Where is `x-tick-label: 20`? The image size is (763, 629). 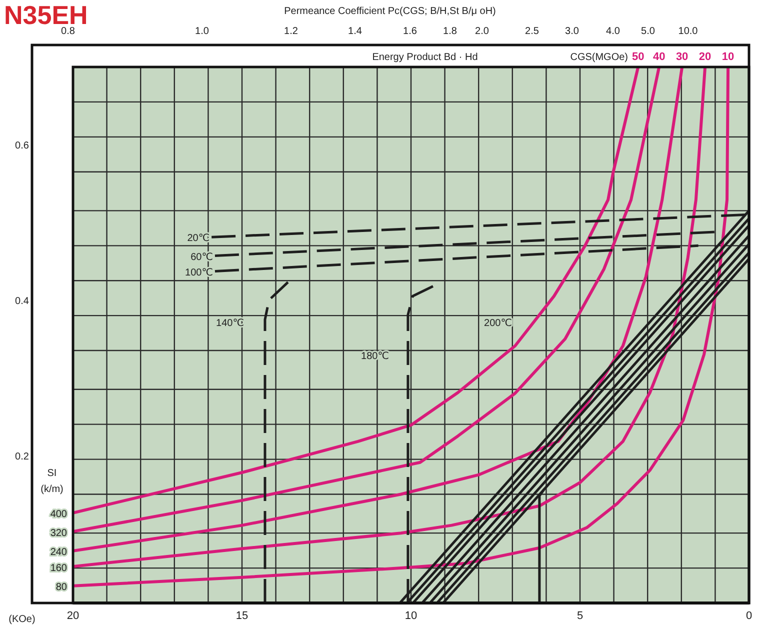 x-tick-label: 20 is located at coordinates (73, 616).